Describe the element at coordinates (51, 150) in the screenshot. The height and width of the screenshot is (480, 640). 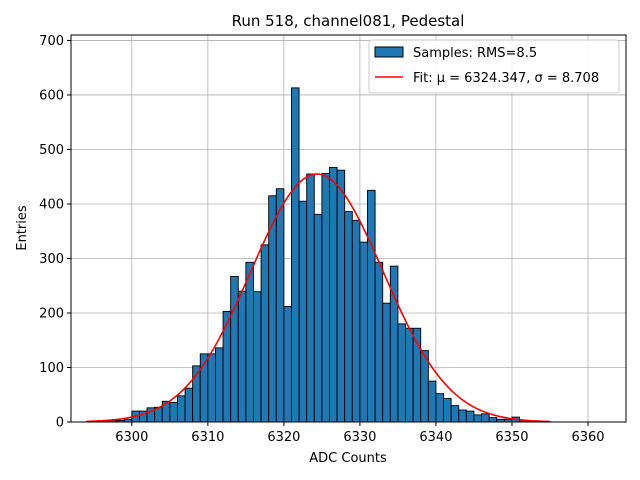
I see `y-tick-label: 500` at that location.